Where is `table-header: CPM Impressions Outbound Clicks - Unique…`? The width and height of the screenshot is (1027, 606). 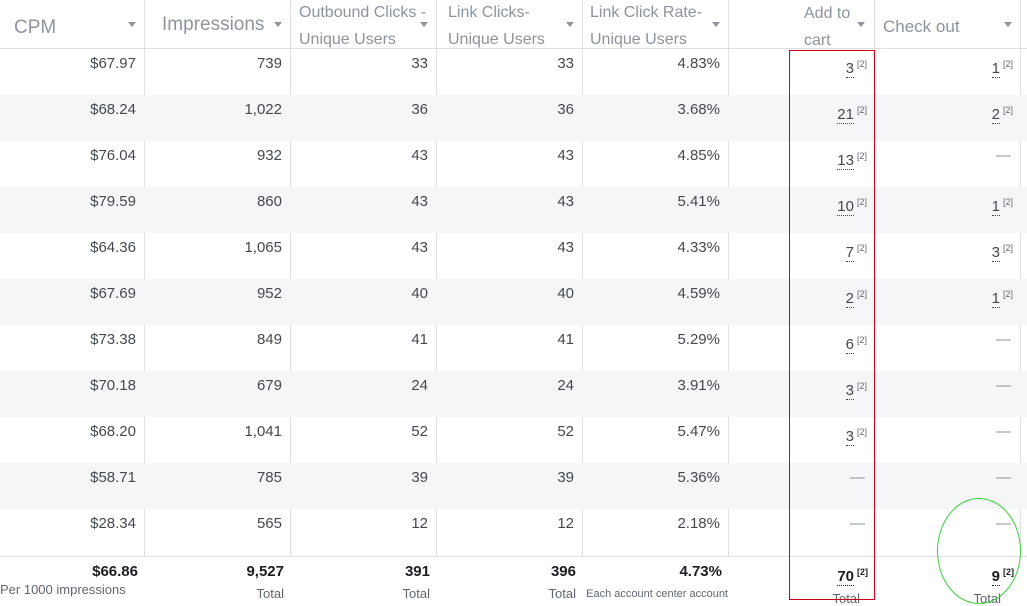
table-header: CPM Impressions Outbound Clicks - Unique… is located at coordinates (513, 24).